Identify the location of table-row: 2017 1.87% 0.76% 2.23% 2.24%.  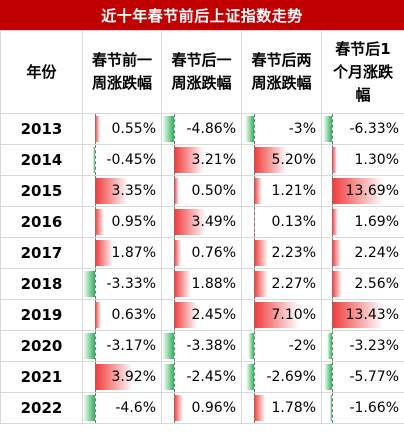
(202, 253).